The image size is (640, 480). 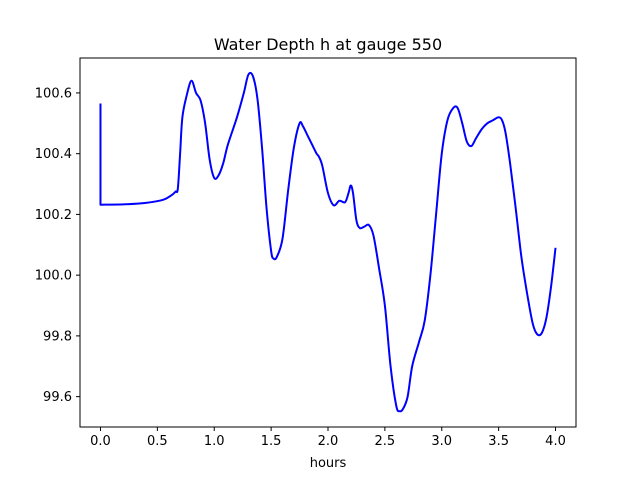 I want to click on x-tick-label: 4.0, so click(x=555, y=441).